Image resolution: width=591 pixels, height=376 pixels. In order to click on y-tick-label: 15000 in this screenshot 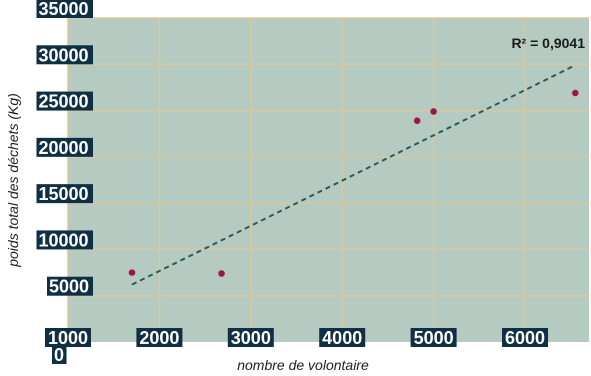, I will do `click(64, 194)`.